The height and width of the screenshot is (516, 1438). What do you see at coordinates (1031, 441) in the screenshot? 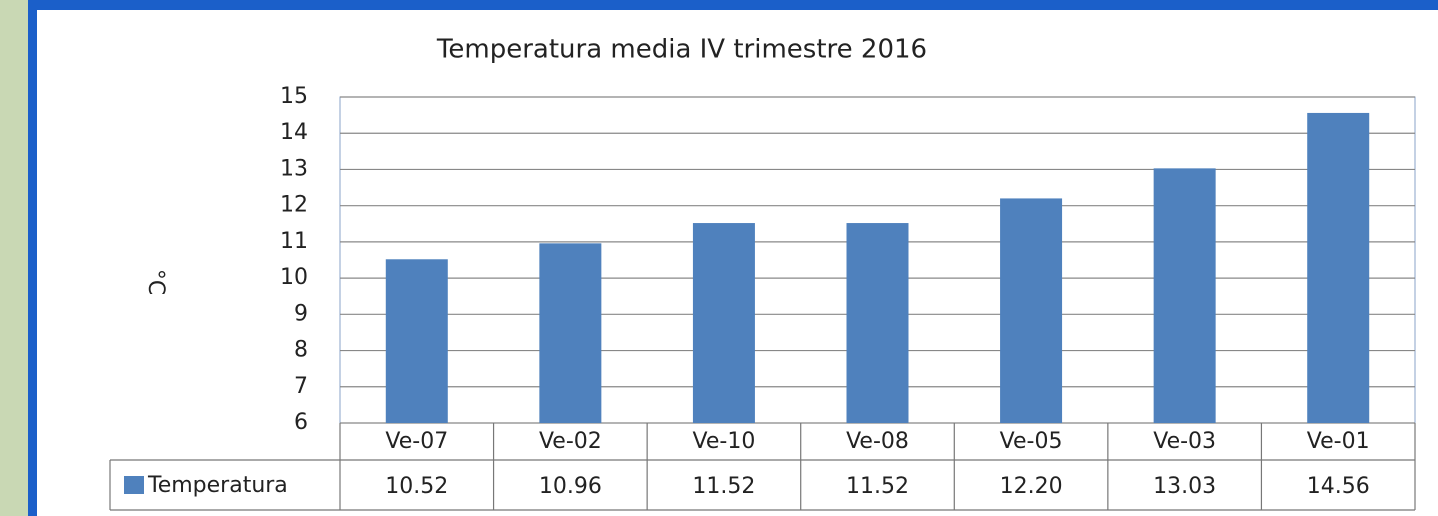
I see `x-tick-label: Ve-05` at bounding box center [1031, 441].